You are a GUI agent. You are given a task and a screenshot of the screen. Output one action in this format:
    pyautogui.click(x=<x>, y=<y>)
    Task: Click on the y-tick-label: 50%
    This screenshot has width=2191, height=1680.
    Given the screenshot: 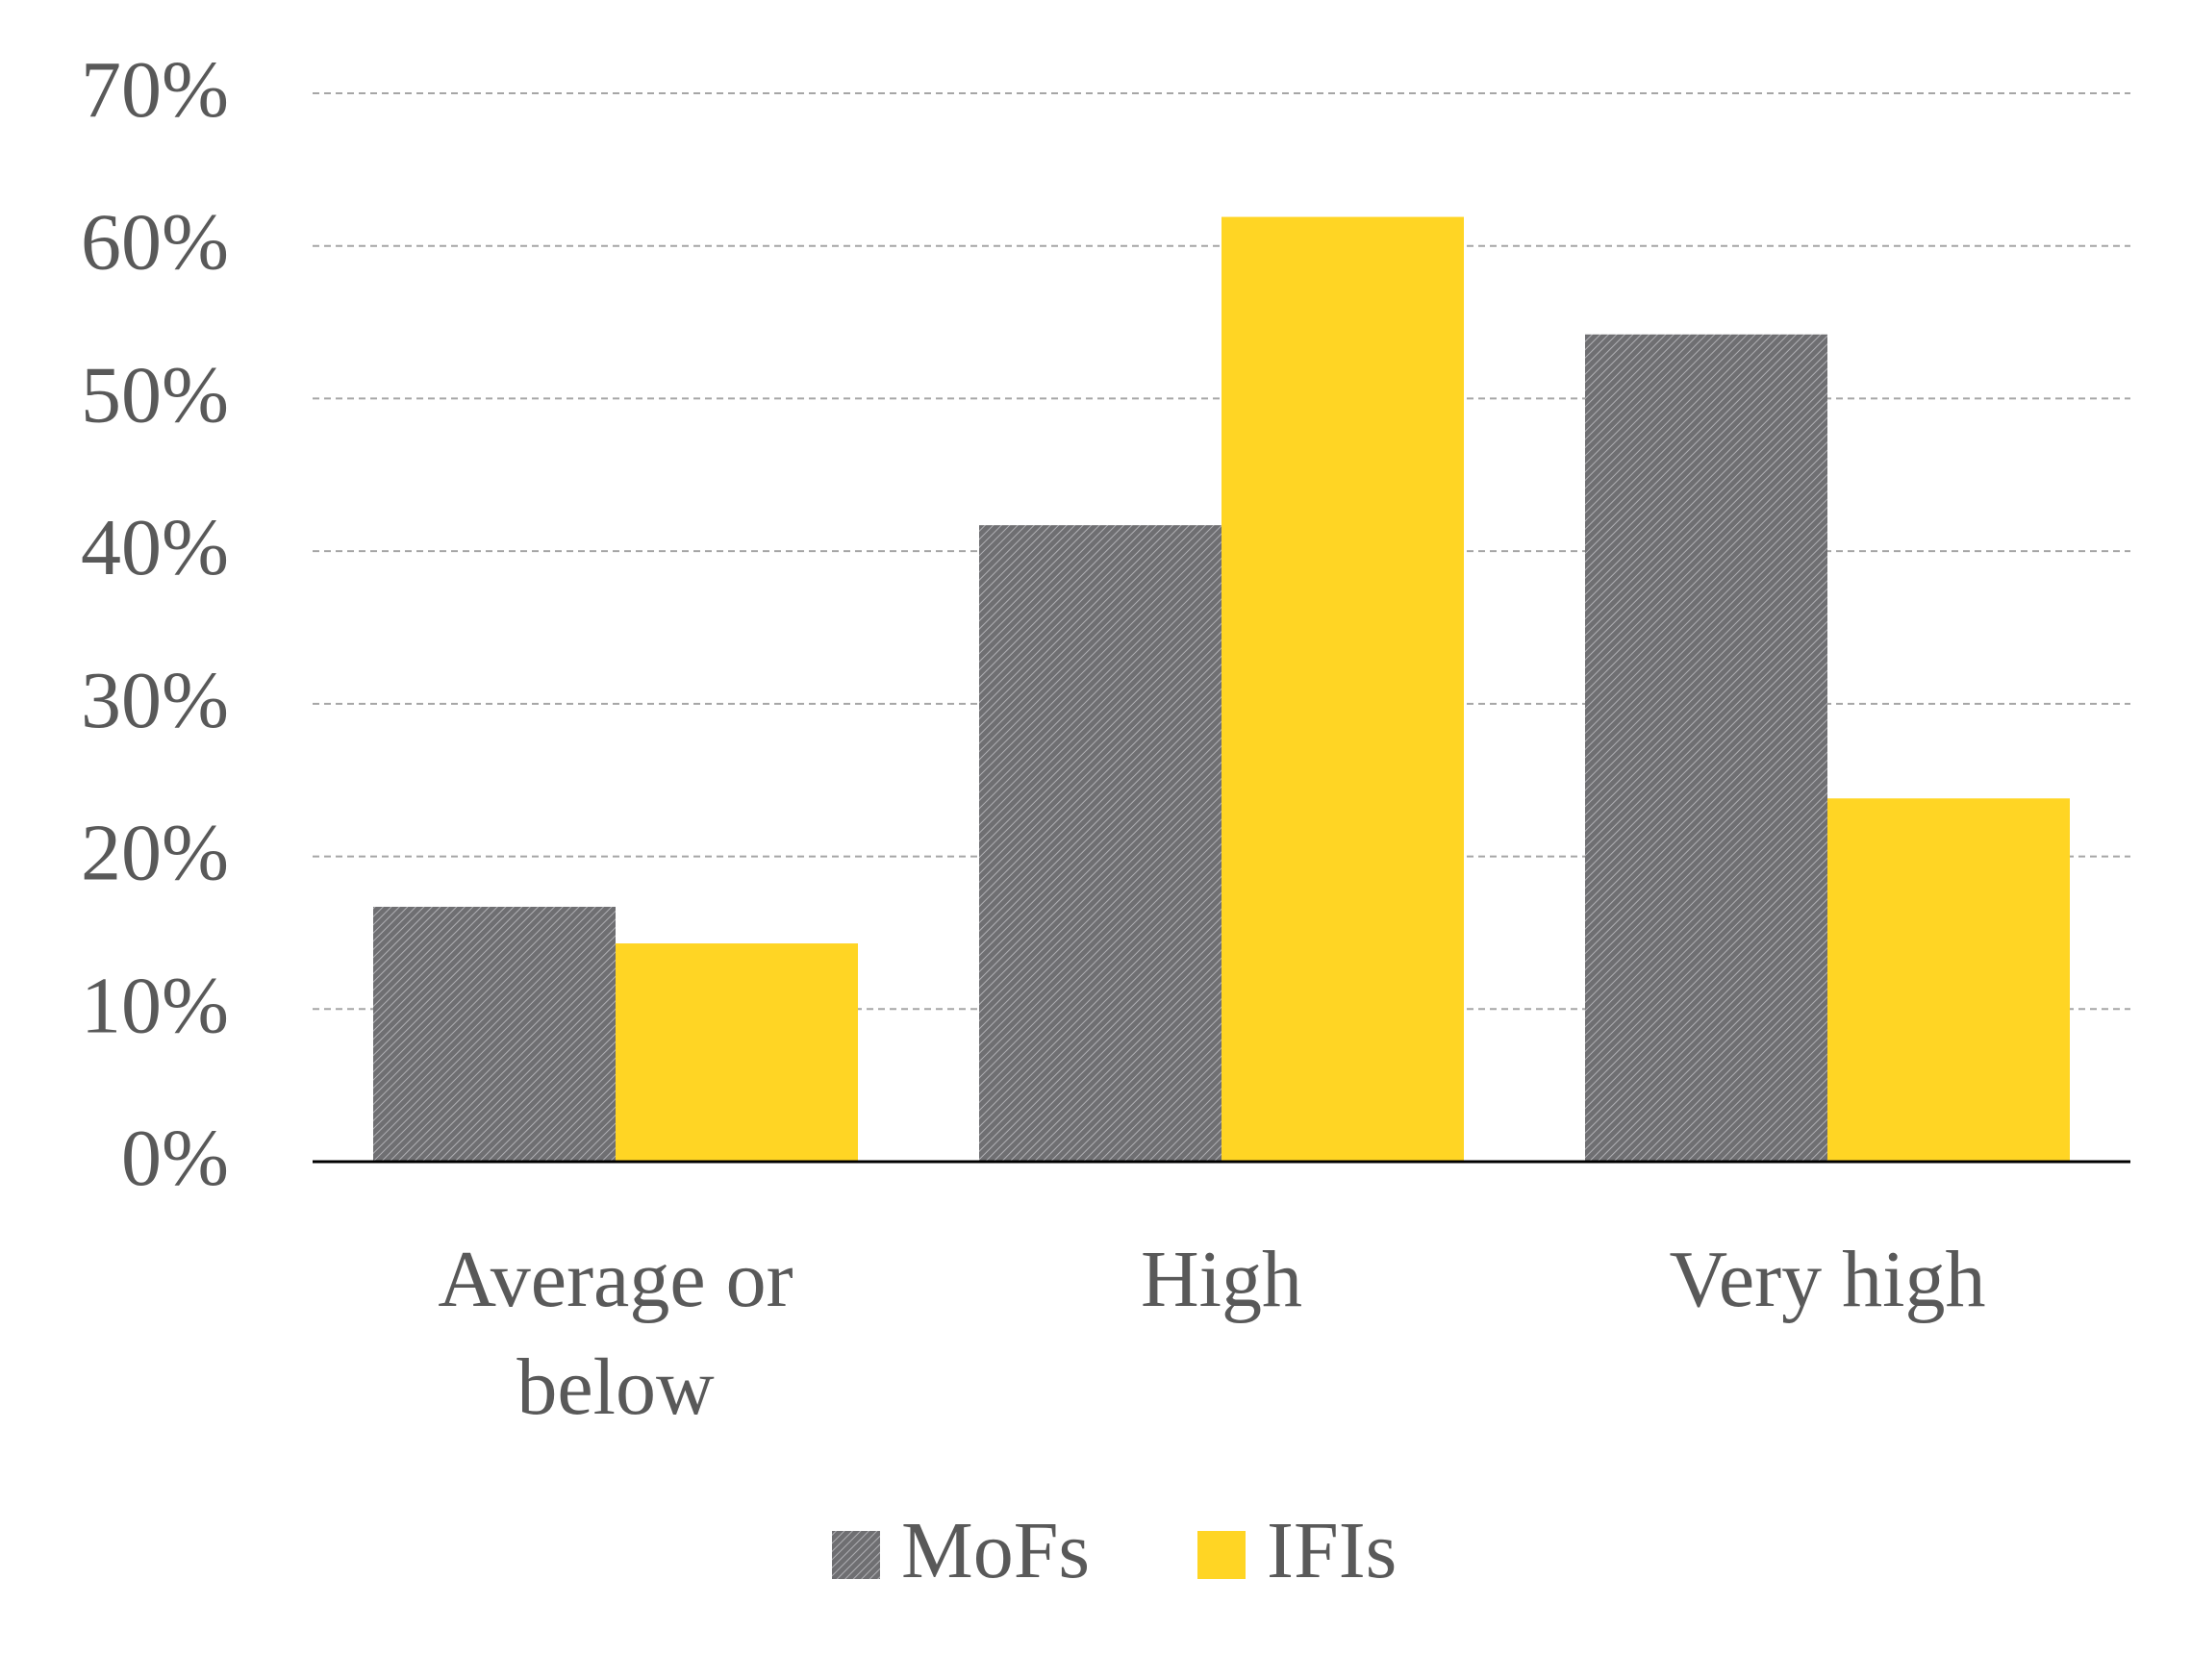 What is the action you would take?
    pyautogui.click(x=155, y=394)
    